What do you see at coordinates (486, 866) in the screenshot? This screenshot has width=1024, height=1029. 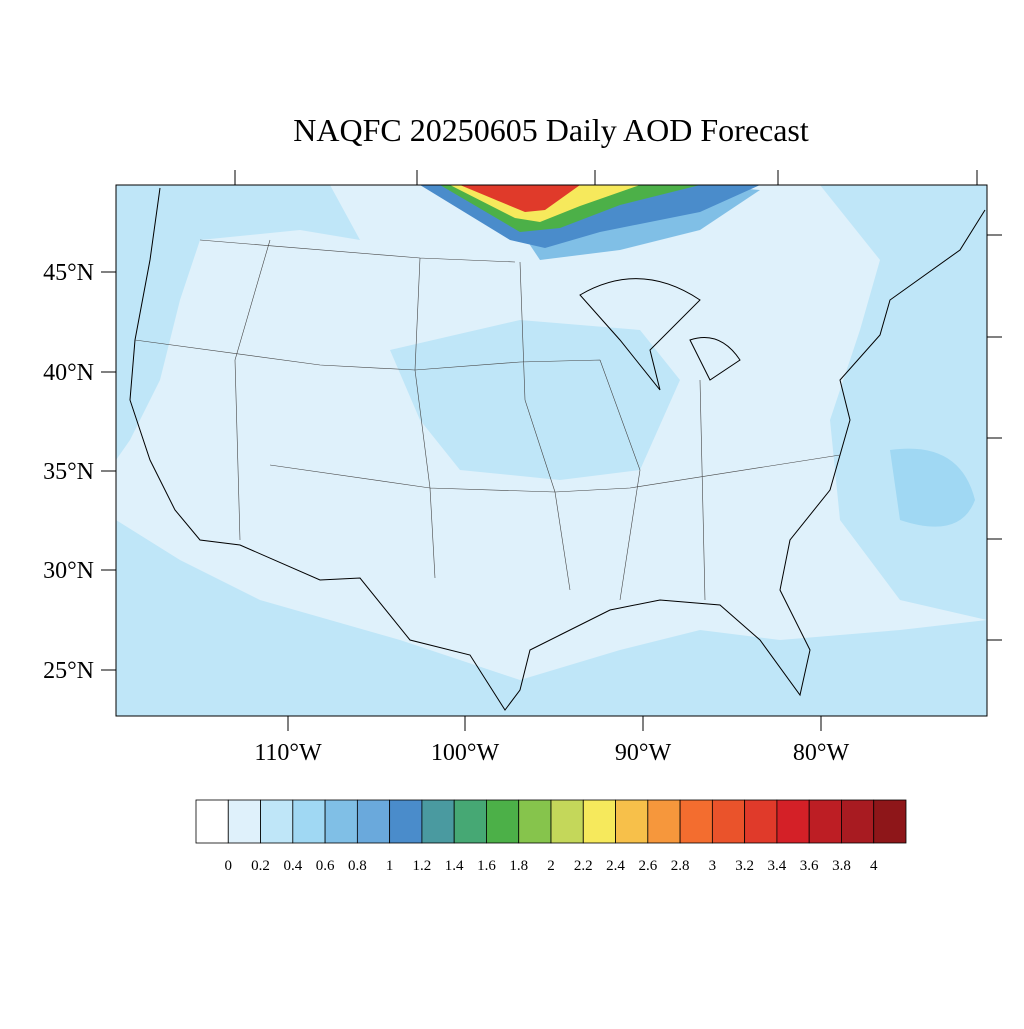 I see `colorbar-label: 1.6` at bounding box center [486, 866].